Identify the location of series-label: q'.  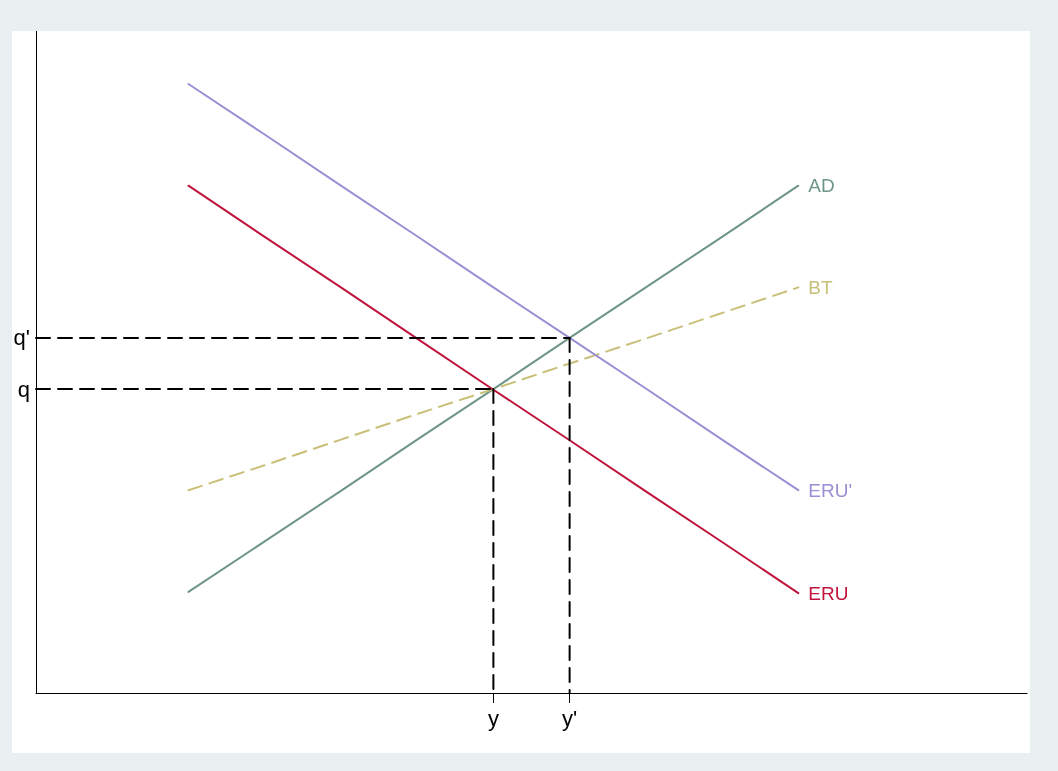
(21, 338).